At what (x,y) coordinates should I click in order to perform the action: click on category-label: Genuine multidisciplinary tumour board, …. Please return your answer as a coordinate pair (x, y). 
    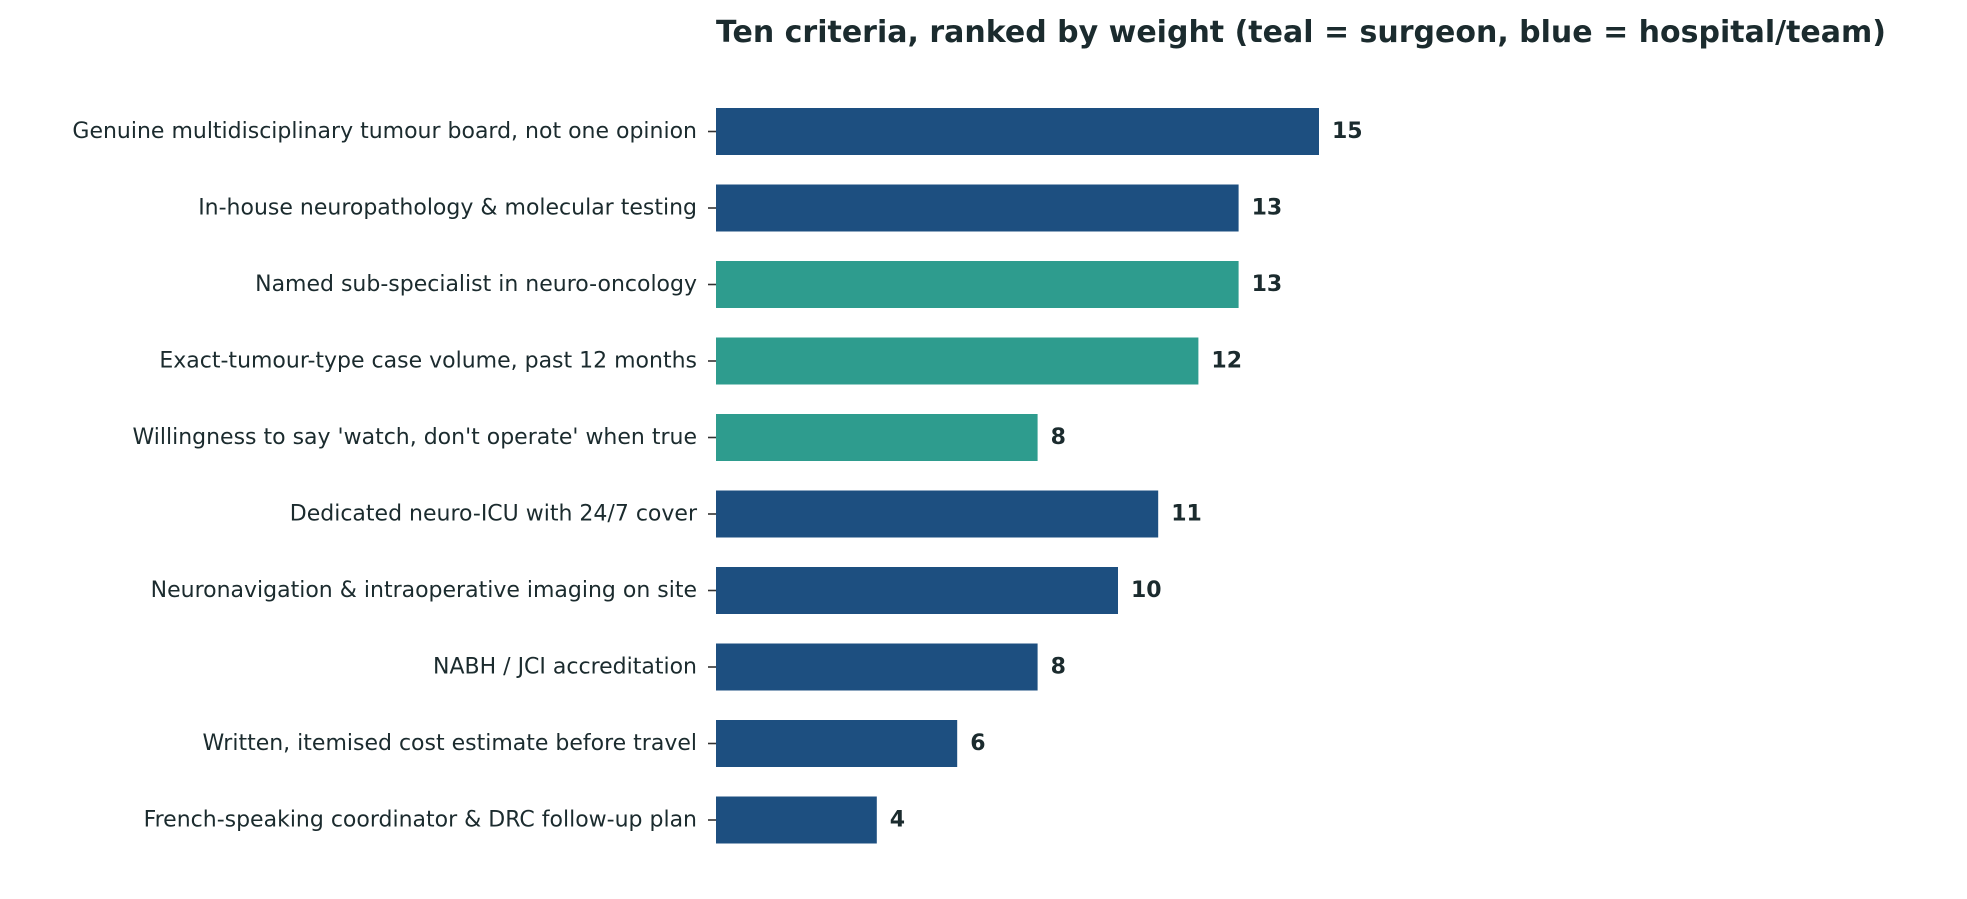
    Looking at the image, I should click on (384, 131).